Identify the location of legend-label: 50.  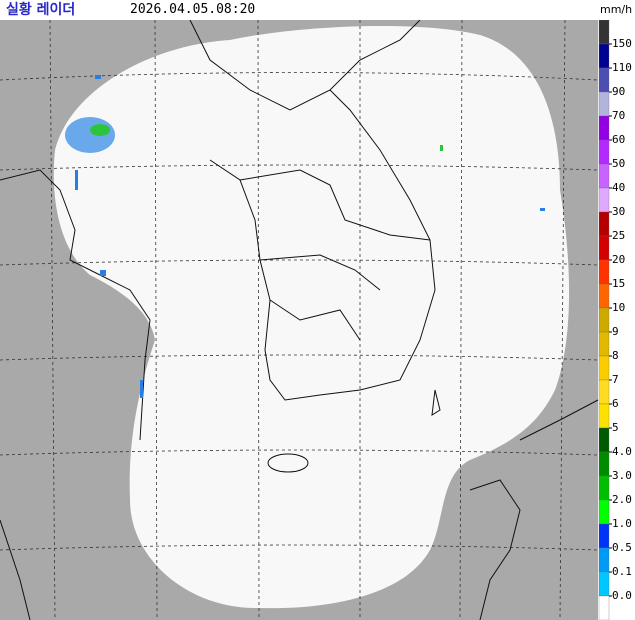
(618, 163).